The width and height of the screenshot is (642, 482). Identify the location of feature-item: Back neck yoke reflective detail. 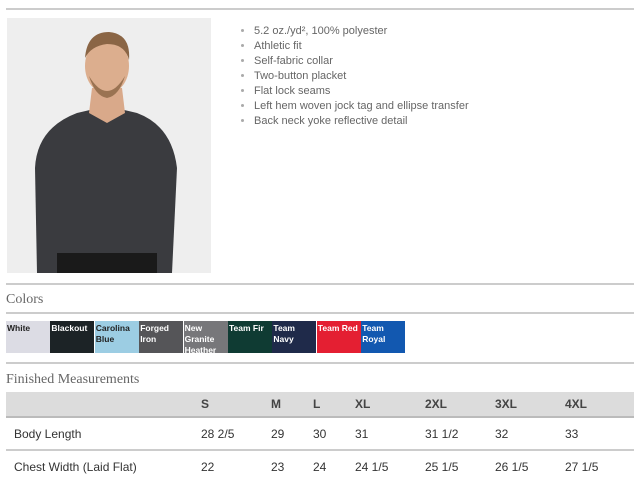
(361, 121).